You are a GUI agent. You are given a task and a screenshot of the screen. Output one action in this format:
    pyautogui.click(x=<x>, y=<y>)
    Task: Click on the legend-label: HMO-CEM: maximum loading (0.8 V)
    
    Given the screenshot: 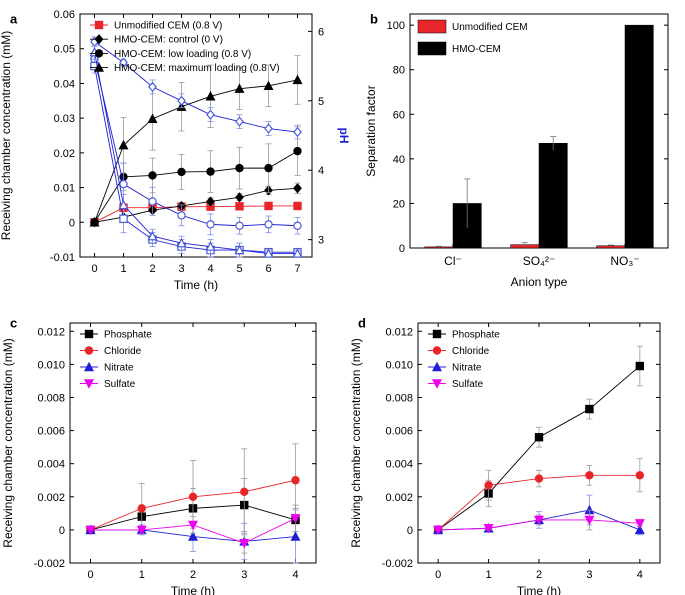 What is the action you would take?
    pyautogui.click(x=197, y=68)
    